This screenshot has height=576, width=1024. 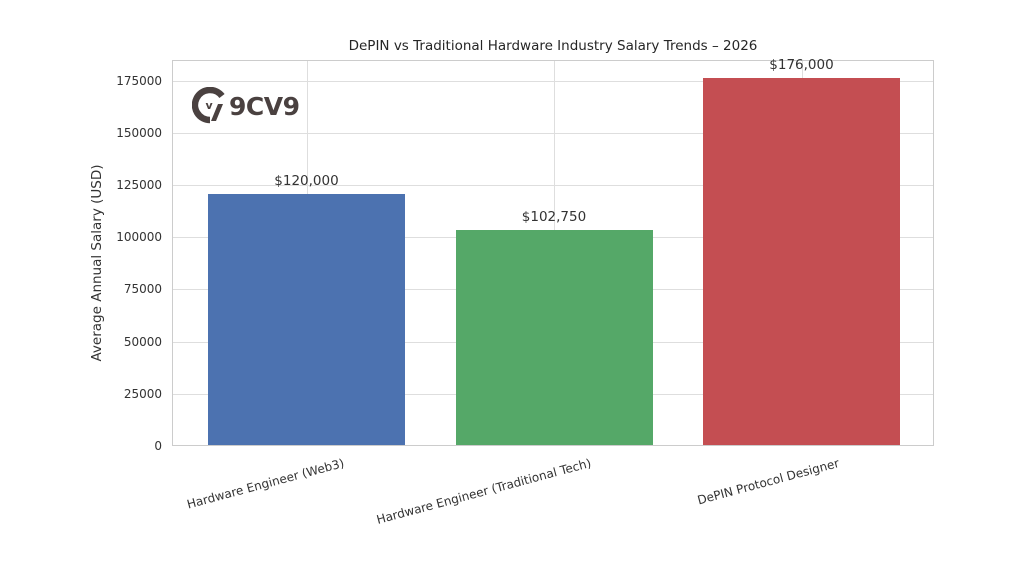 I want to click on y-tick-label: 150000, so click(x=139, y=132).